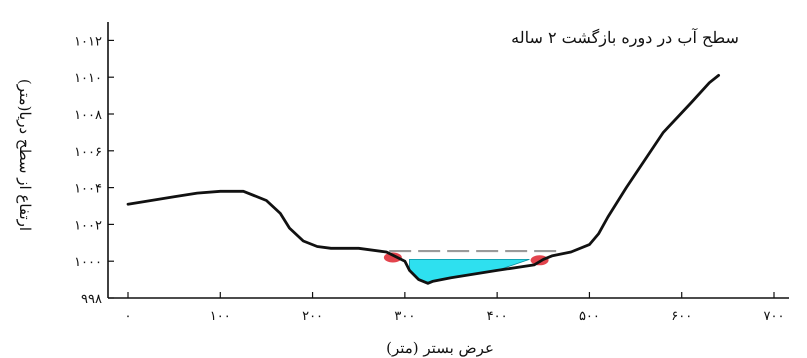 The width and height of the screenshot is (807, 358). Describe the element at coordinates (88, 41) in the screenshot. I see `y-tick-label: ۱۰۱۲` at that location.